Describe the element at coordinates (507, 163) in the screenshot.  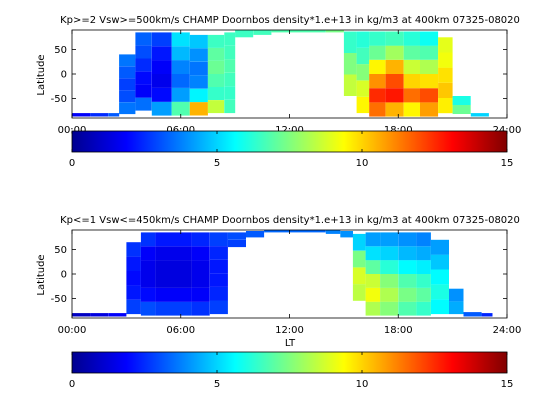
I see `colorbar-tick-label: 15` at that location.